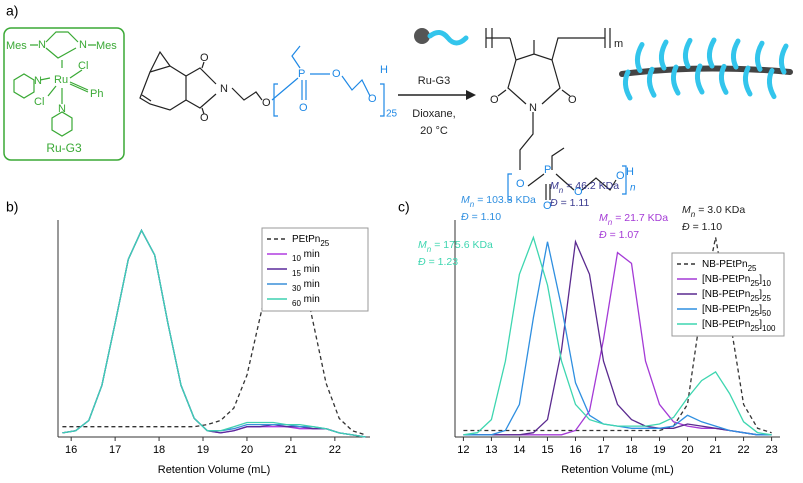 The image size is (803, 483). Describe the element at coordinates (739, 326) in the screenshot. I see `legend-label: [NB-PEtPn25]100` at that location.